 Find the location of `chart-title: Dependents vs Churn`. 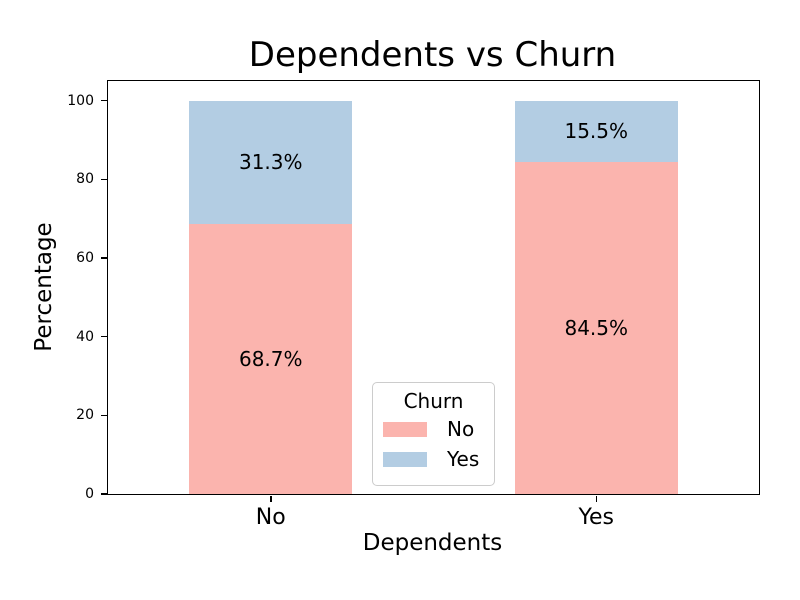

chart-title: Dependents vs Churn is located at coordinates (432, 55).